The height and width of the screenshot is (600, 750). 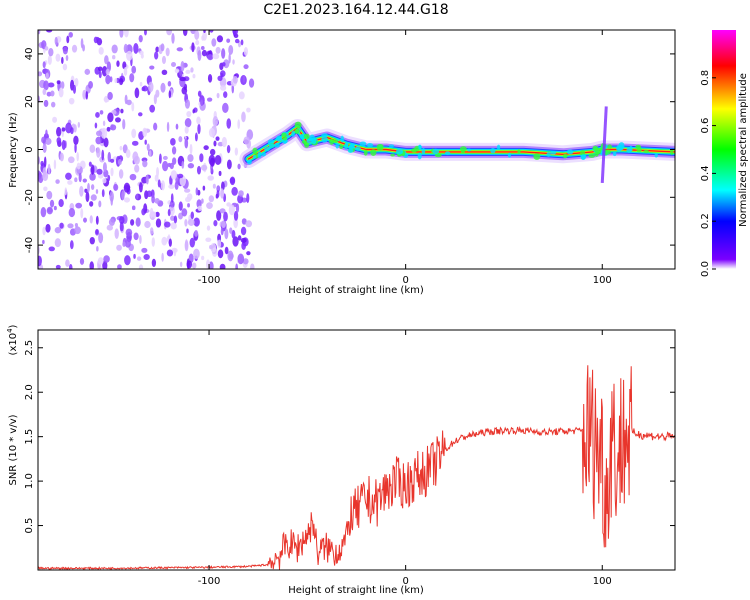 What do you see at coordinates (602, 581) in the screenshot?
I see `snr-x-tick-label: 100` at bounding box center [602, 581].